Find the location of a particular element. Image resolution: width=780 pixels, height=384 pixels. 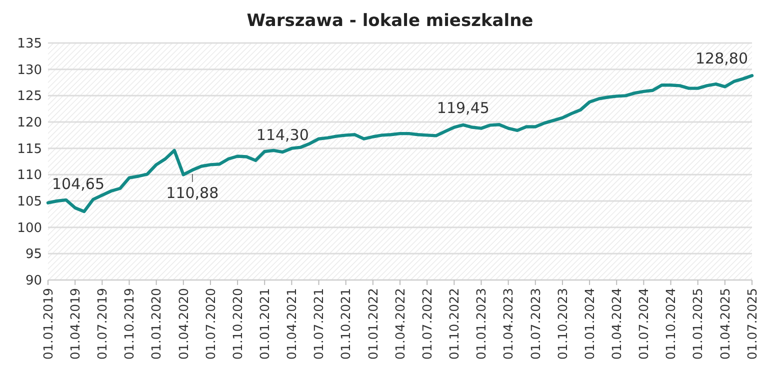

y-tick-label: 105 is located at coordinates (29, 202).